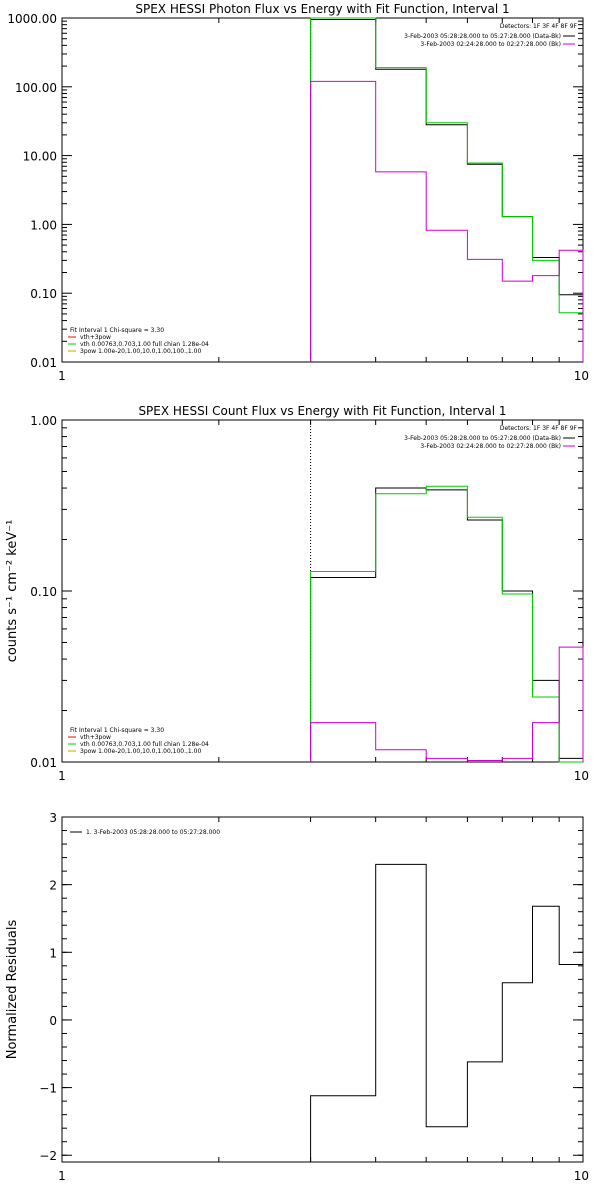  What do you see at coordinates (53, 818) in the screenshot?
I see `y-tick-label: 3` at bounding box center [53, 818].